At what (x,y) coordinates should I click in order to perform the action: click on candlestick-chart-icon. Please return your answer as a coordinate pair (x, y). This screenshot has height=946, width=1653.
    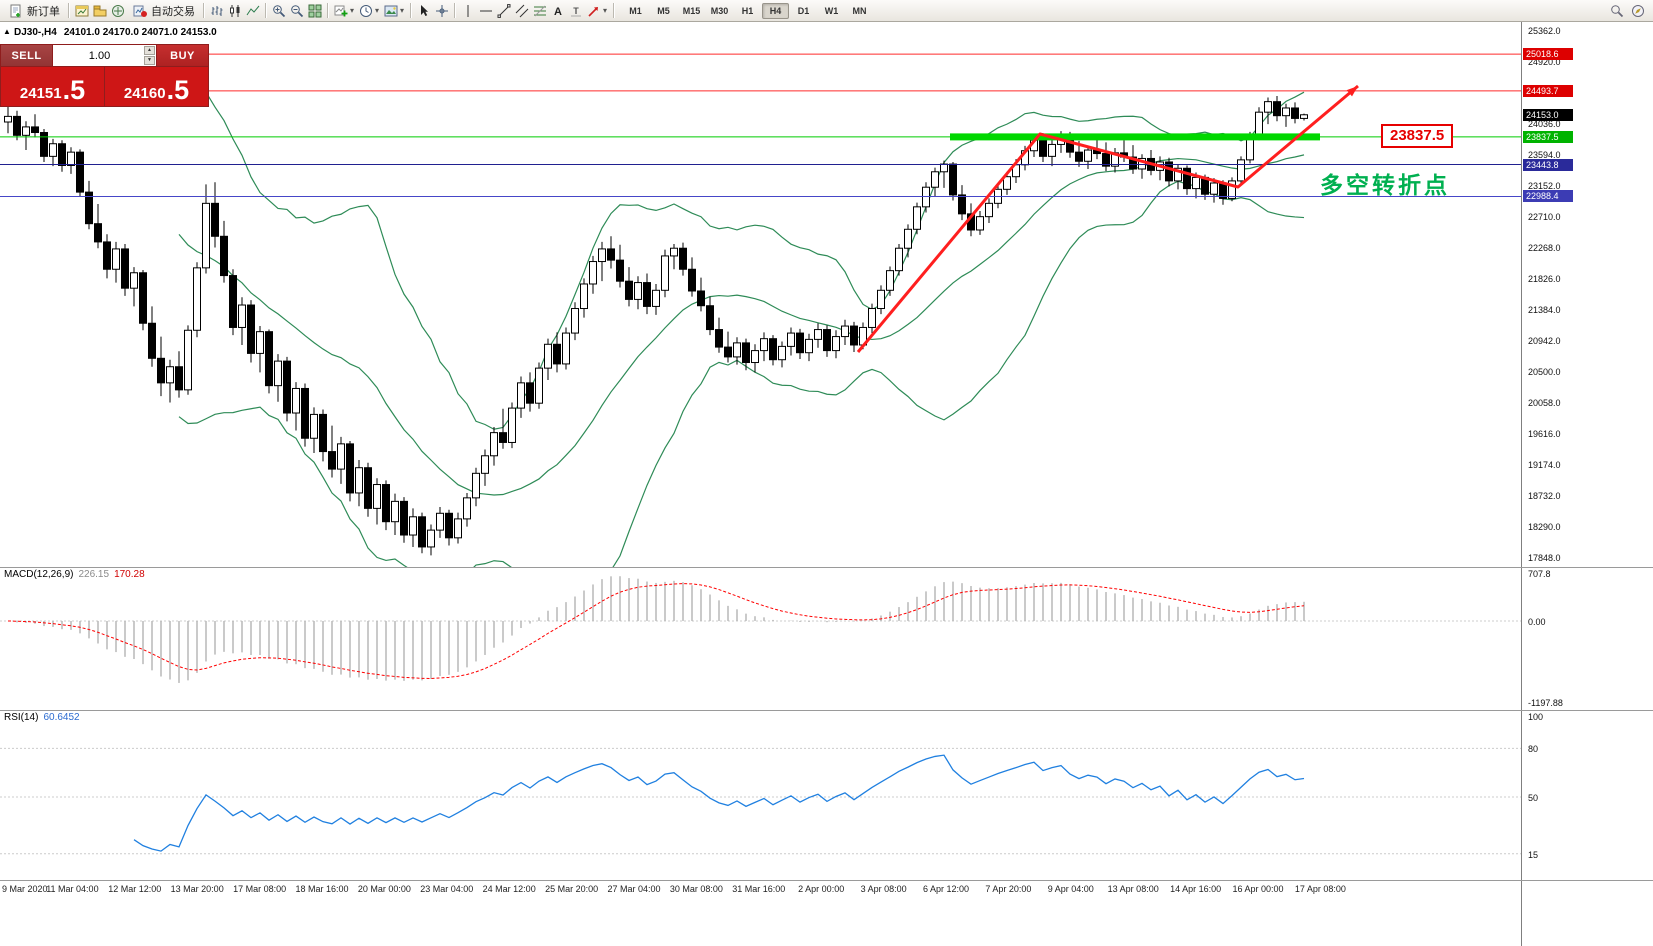
    Looking at the image, I should click on (234, 10).